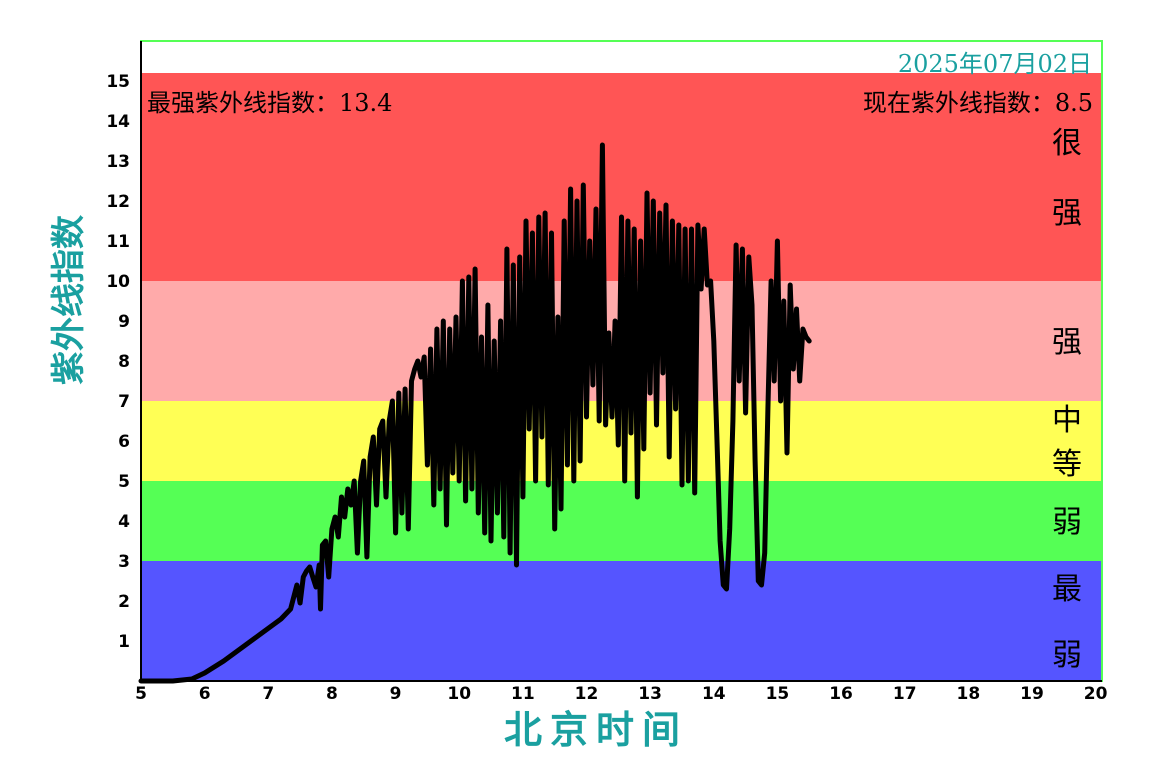  What do you see at coordinates (841, 694) in the screenshot?
I see `x-tick-label: 16` at bounding box center [841, 694].